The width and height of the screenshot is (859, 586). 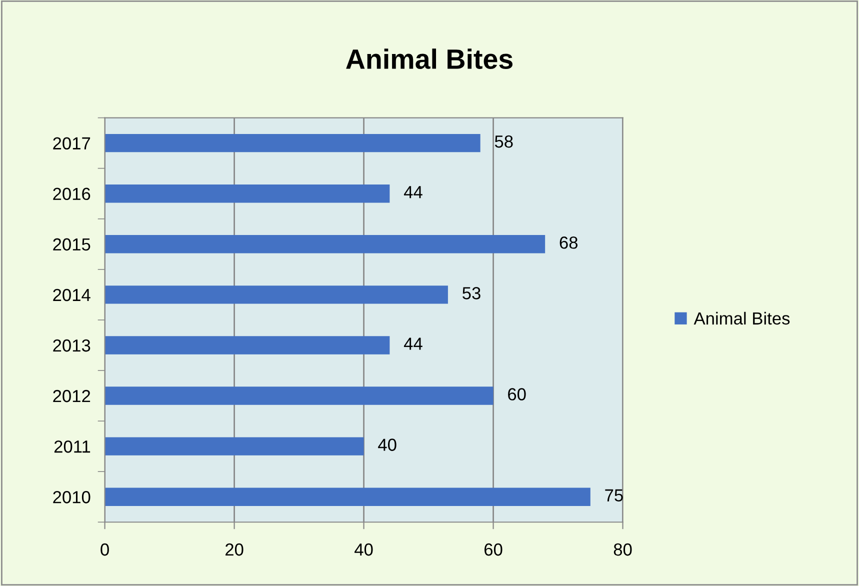 I want to click on y-tick-label: 2015, so click(x=71, y=244).